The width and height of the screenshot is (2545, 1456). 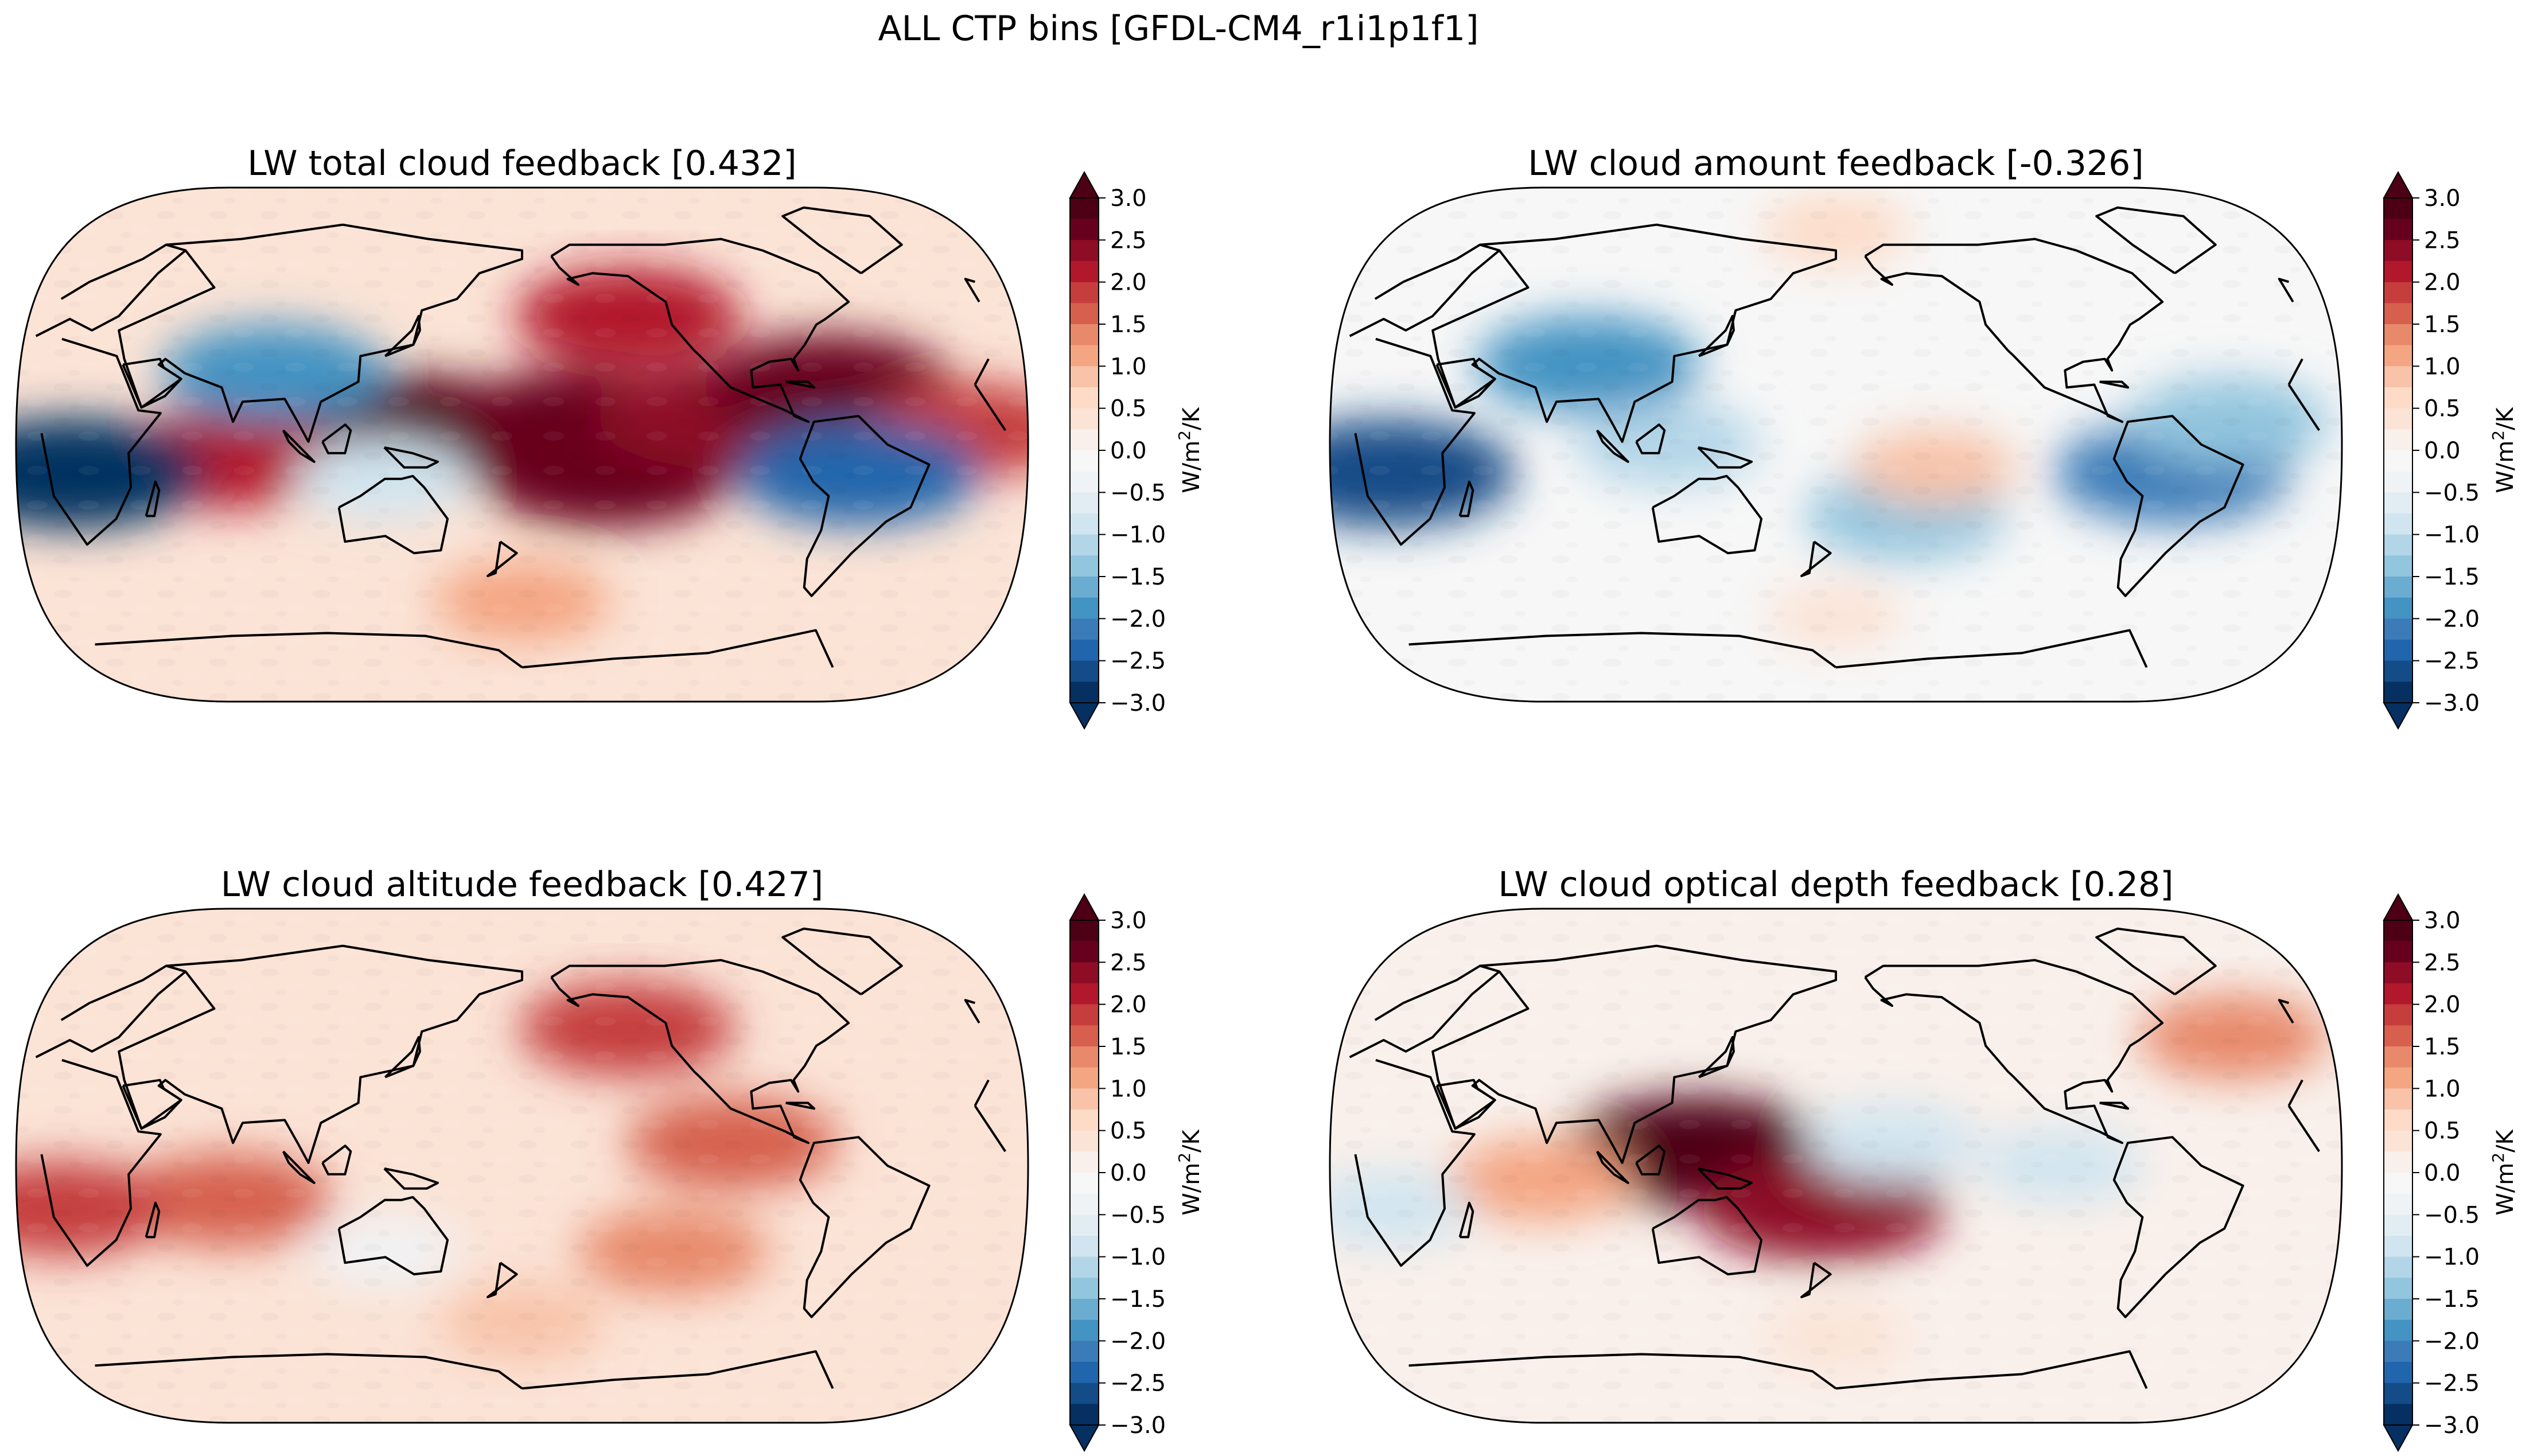 I want to click on panel-title: LW cloud amount feedback [-0.326], so click(x=1835, y=164).